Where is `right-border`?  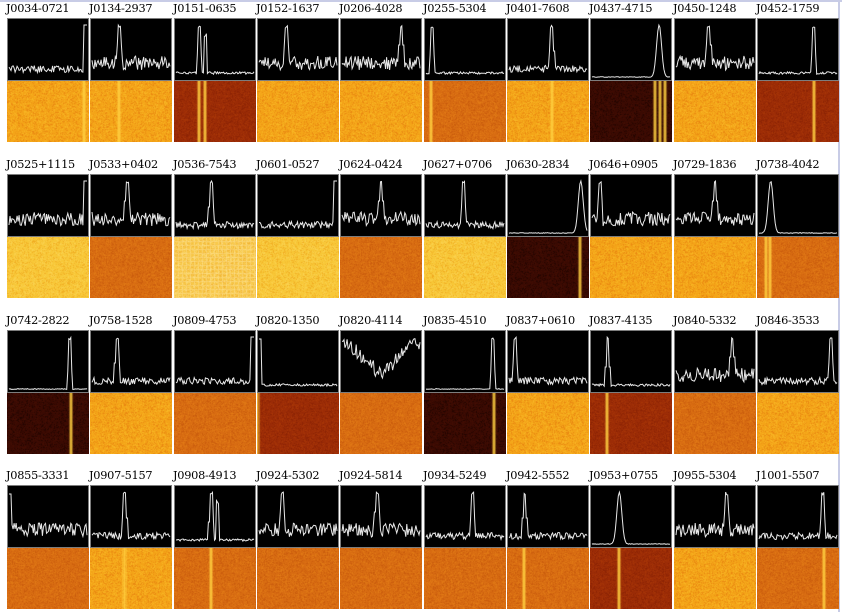 right-border is located at coordinates (839, 306).